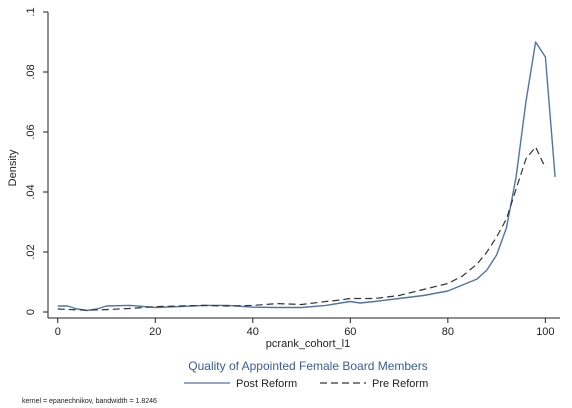 This screenshot has height=408, width=572. I want to click on y-tick-label: .08, so click(31, 71).